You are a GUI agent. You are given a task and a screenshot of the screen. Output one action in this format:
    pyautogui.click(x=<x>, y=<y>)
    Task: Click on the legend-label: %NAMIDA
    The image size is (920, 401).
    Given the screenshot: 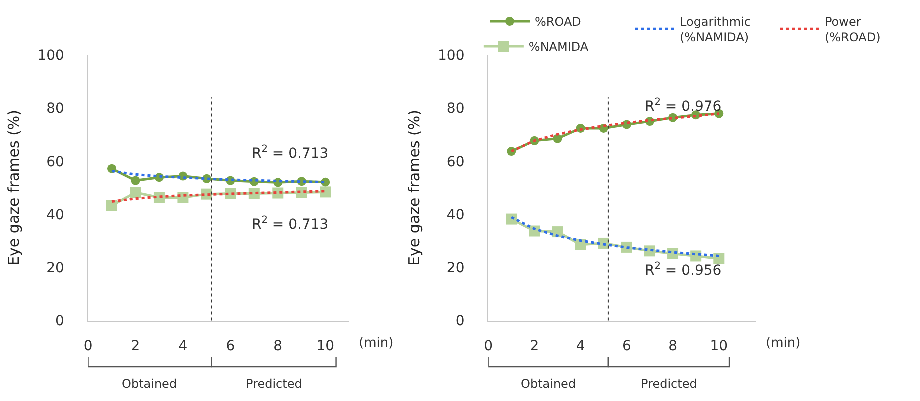 What is the action you would take?
    pyautogui.click(x=559, y=47)
    